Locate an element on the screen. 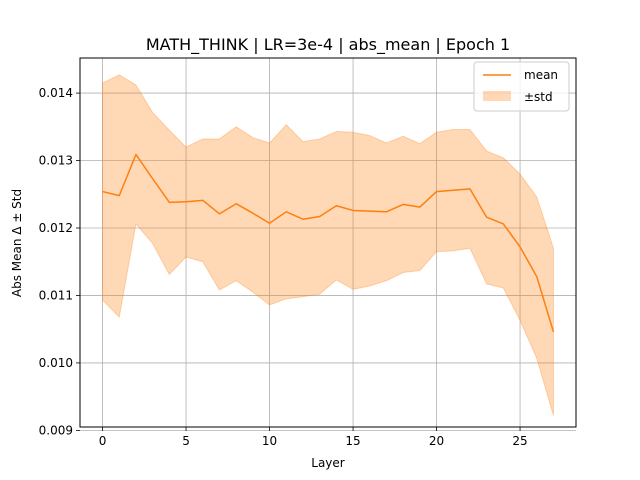 This screenshot has height=480, width=640. x-axis-ticks: 0 5 10 15 20 25 is located at coordinates (313, 437).